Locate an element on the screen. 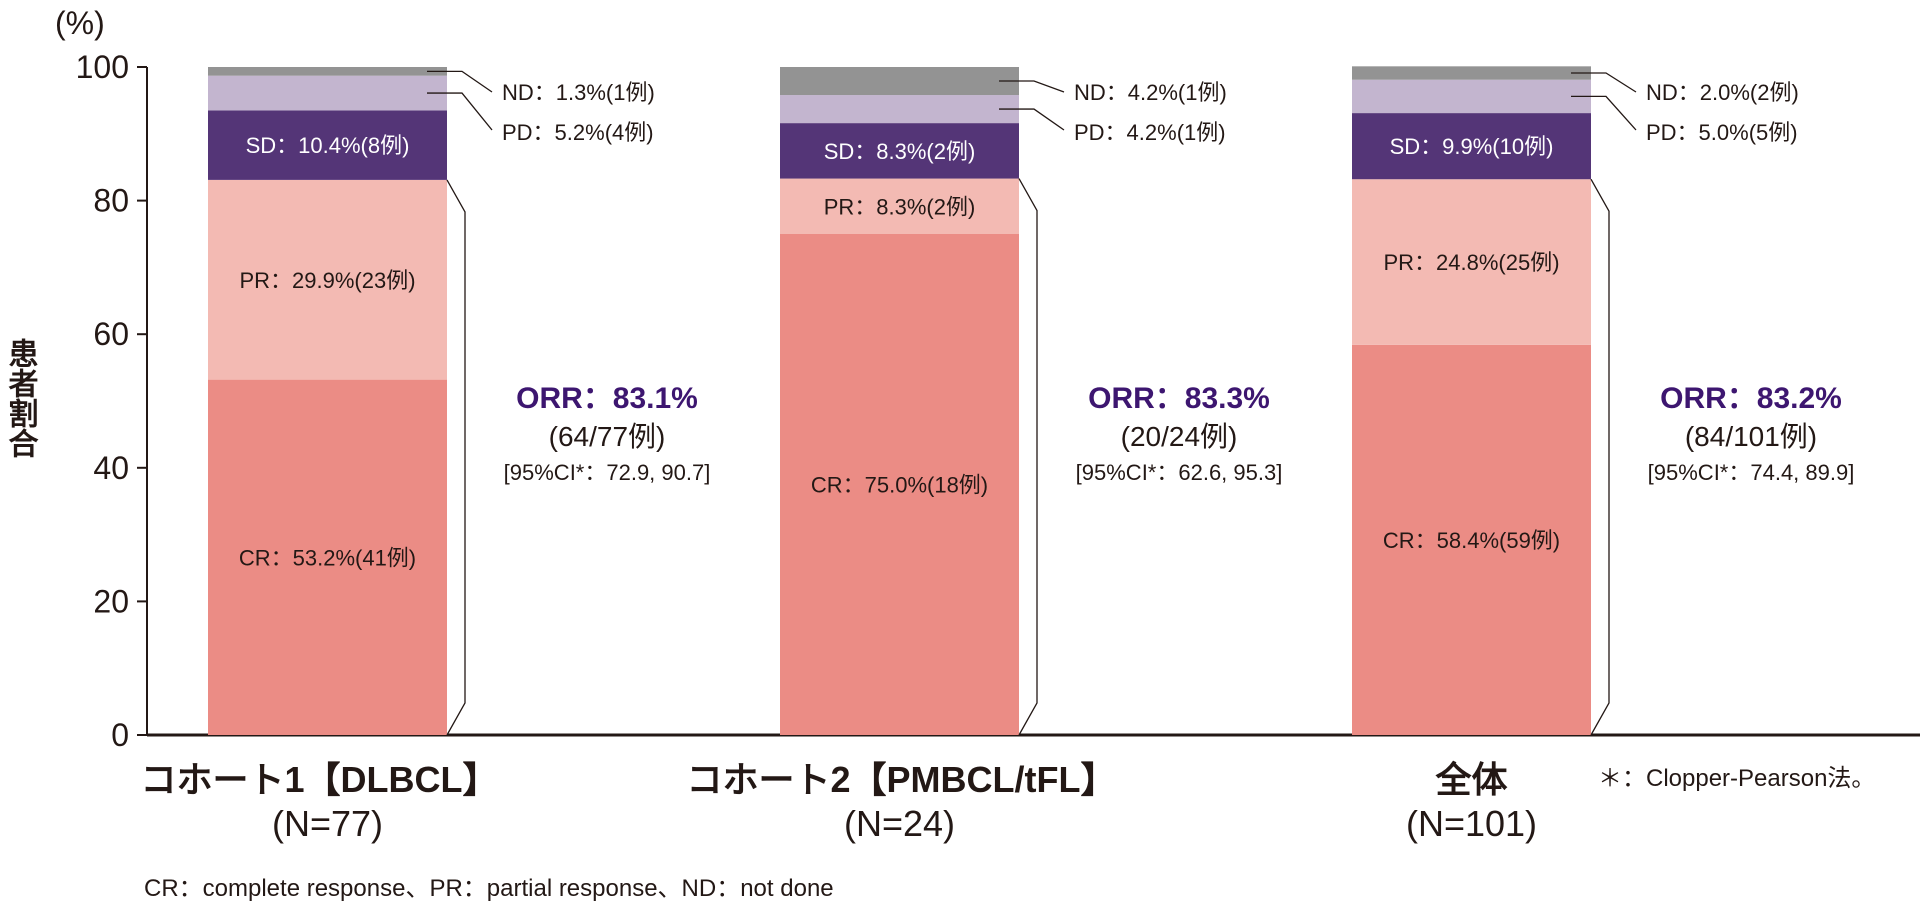 This screenshot has width=1920, height=904. orr-ci: [95%CI*：72.9, 90.7] is located at coordinates (607, 472).